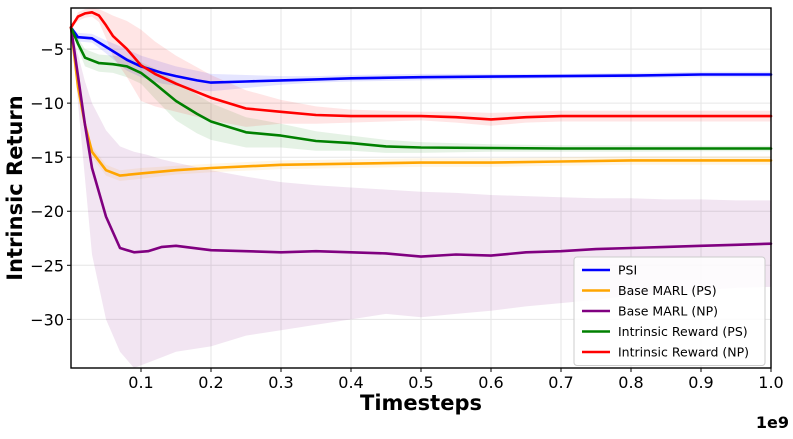 The height and width of the screenshot is (439, 793). Describe the element at coordinates (490, 382) in the screenshot. I see `x-tick-label: 0.6` at that location.